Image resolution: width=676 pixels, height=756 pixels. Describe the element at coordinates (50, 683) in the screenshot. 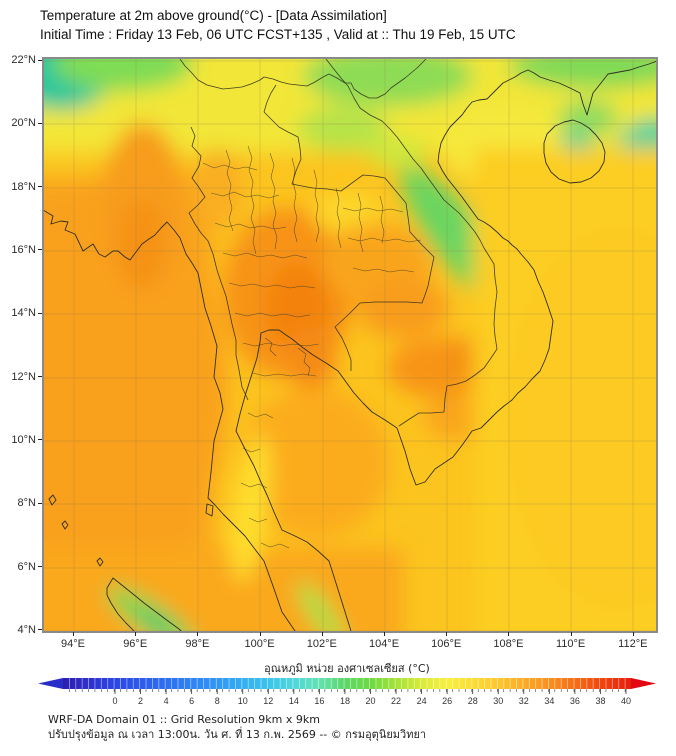

I see `colorbar-left-arrow` at that location.